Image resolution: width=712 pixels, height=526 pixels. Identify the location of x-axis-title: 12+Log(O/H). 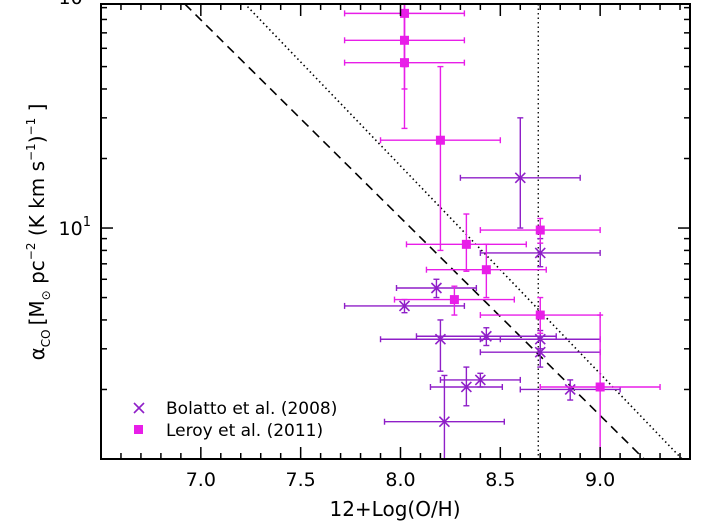
(394, 509).